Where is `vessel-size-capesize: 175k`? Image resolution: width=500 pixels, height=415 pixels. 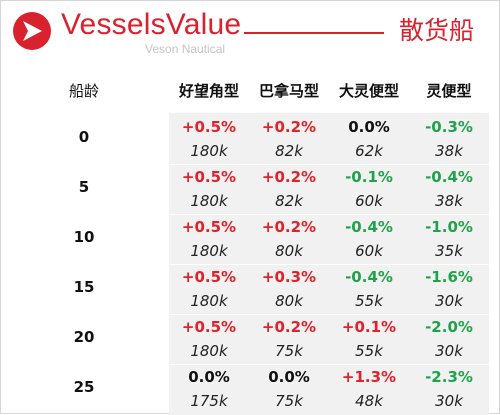
vessel-size-capesize: 175k is located at coordinates (209, 401).